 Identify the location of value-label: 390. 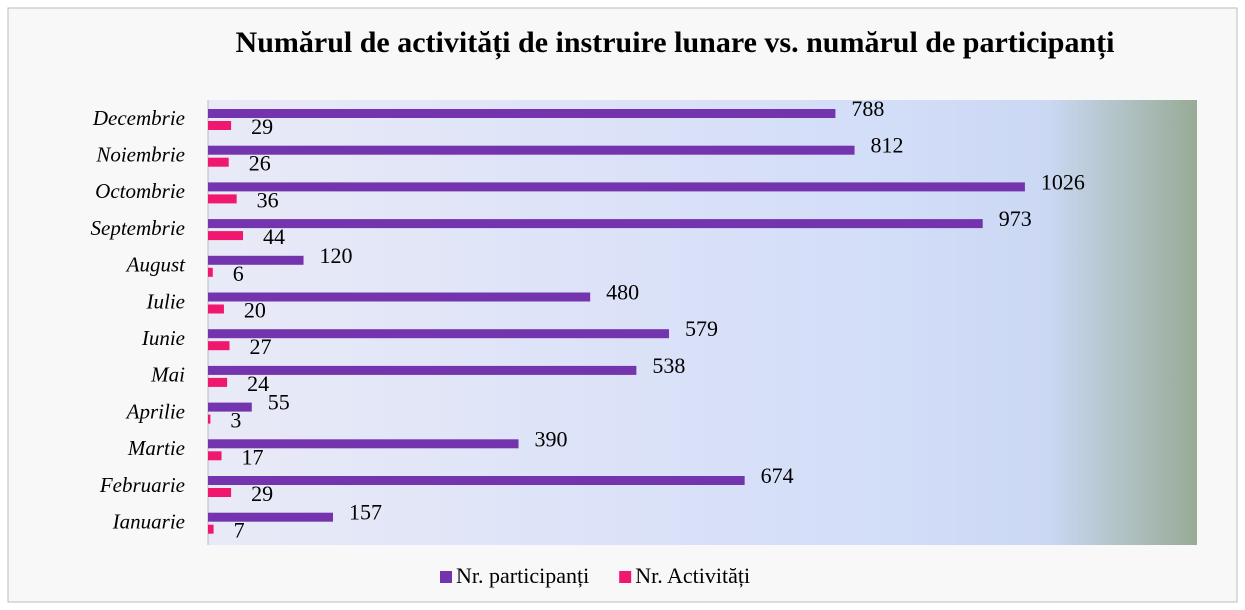
(551, 438).